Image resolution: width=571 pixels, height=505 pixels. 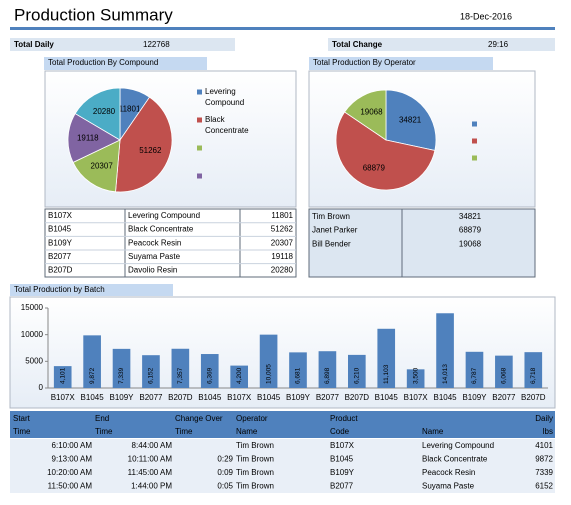 I want to click on x-tick-label: B207D, so click(x=533, y=397).